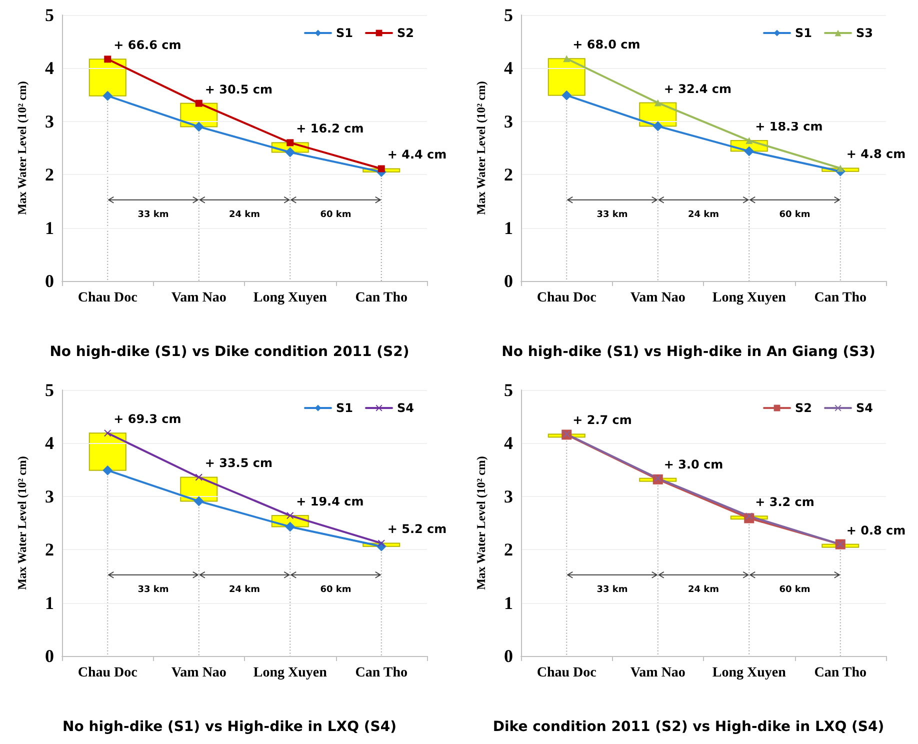  What do you see at coordinates (238, 463) in the screenshot?
I see `annotation: + 33.5 cm` at bounding box center [238, 463].